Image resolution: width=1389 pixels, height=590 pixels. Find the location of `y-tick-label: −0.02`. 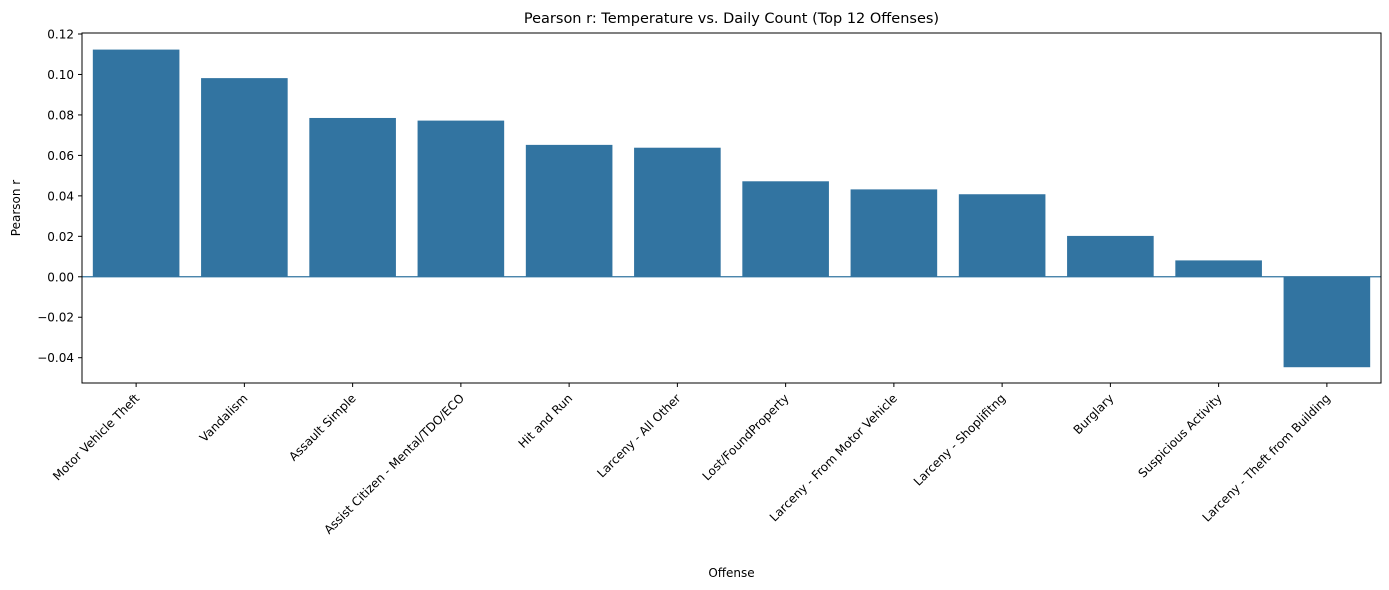

y-tick-label: −0.02 is located at coordinates (55, 318).